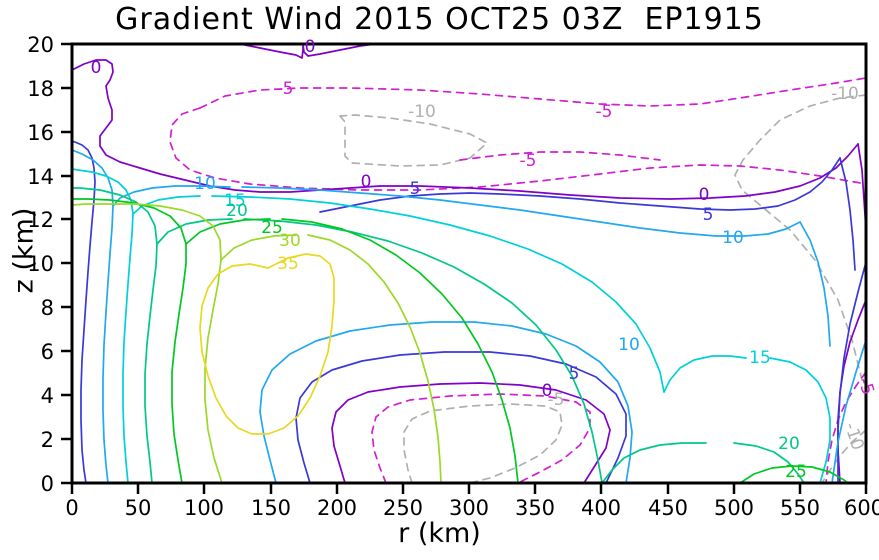 The width and height of the screenshot is (879, 560). I want to click on y-tick-label: 16, so click(40, 133).